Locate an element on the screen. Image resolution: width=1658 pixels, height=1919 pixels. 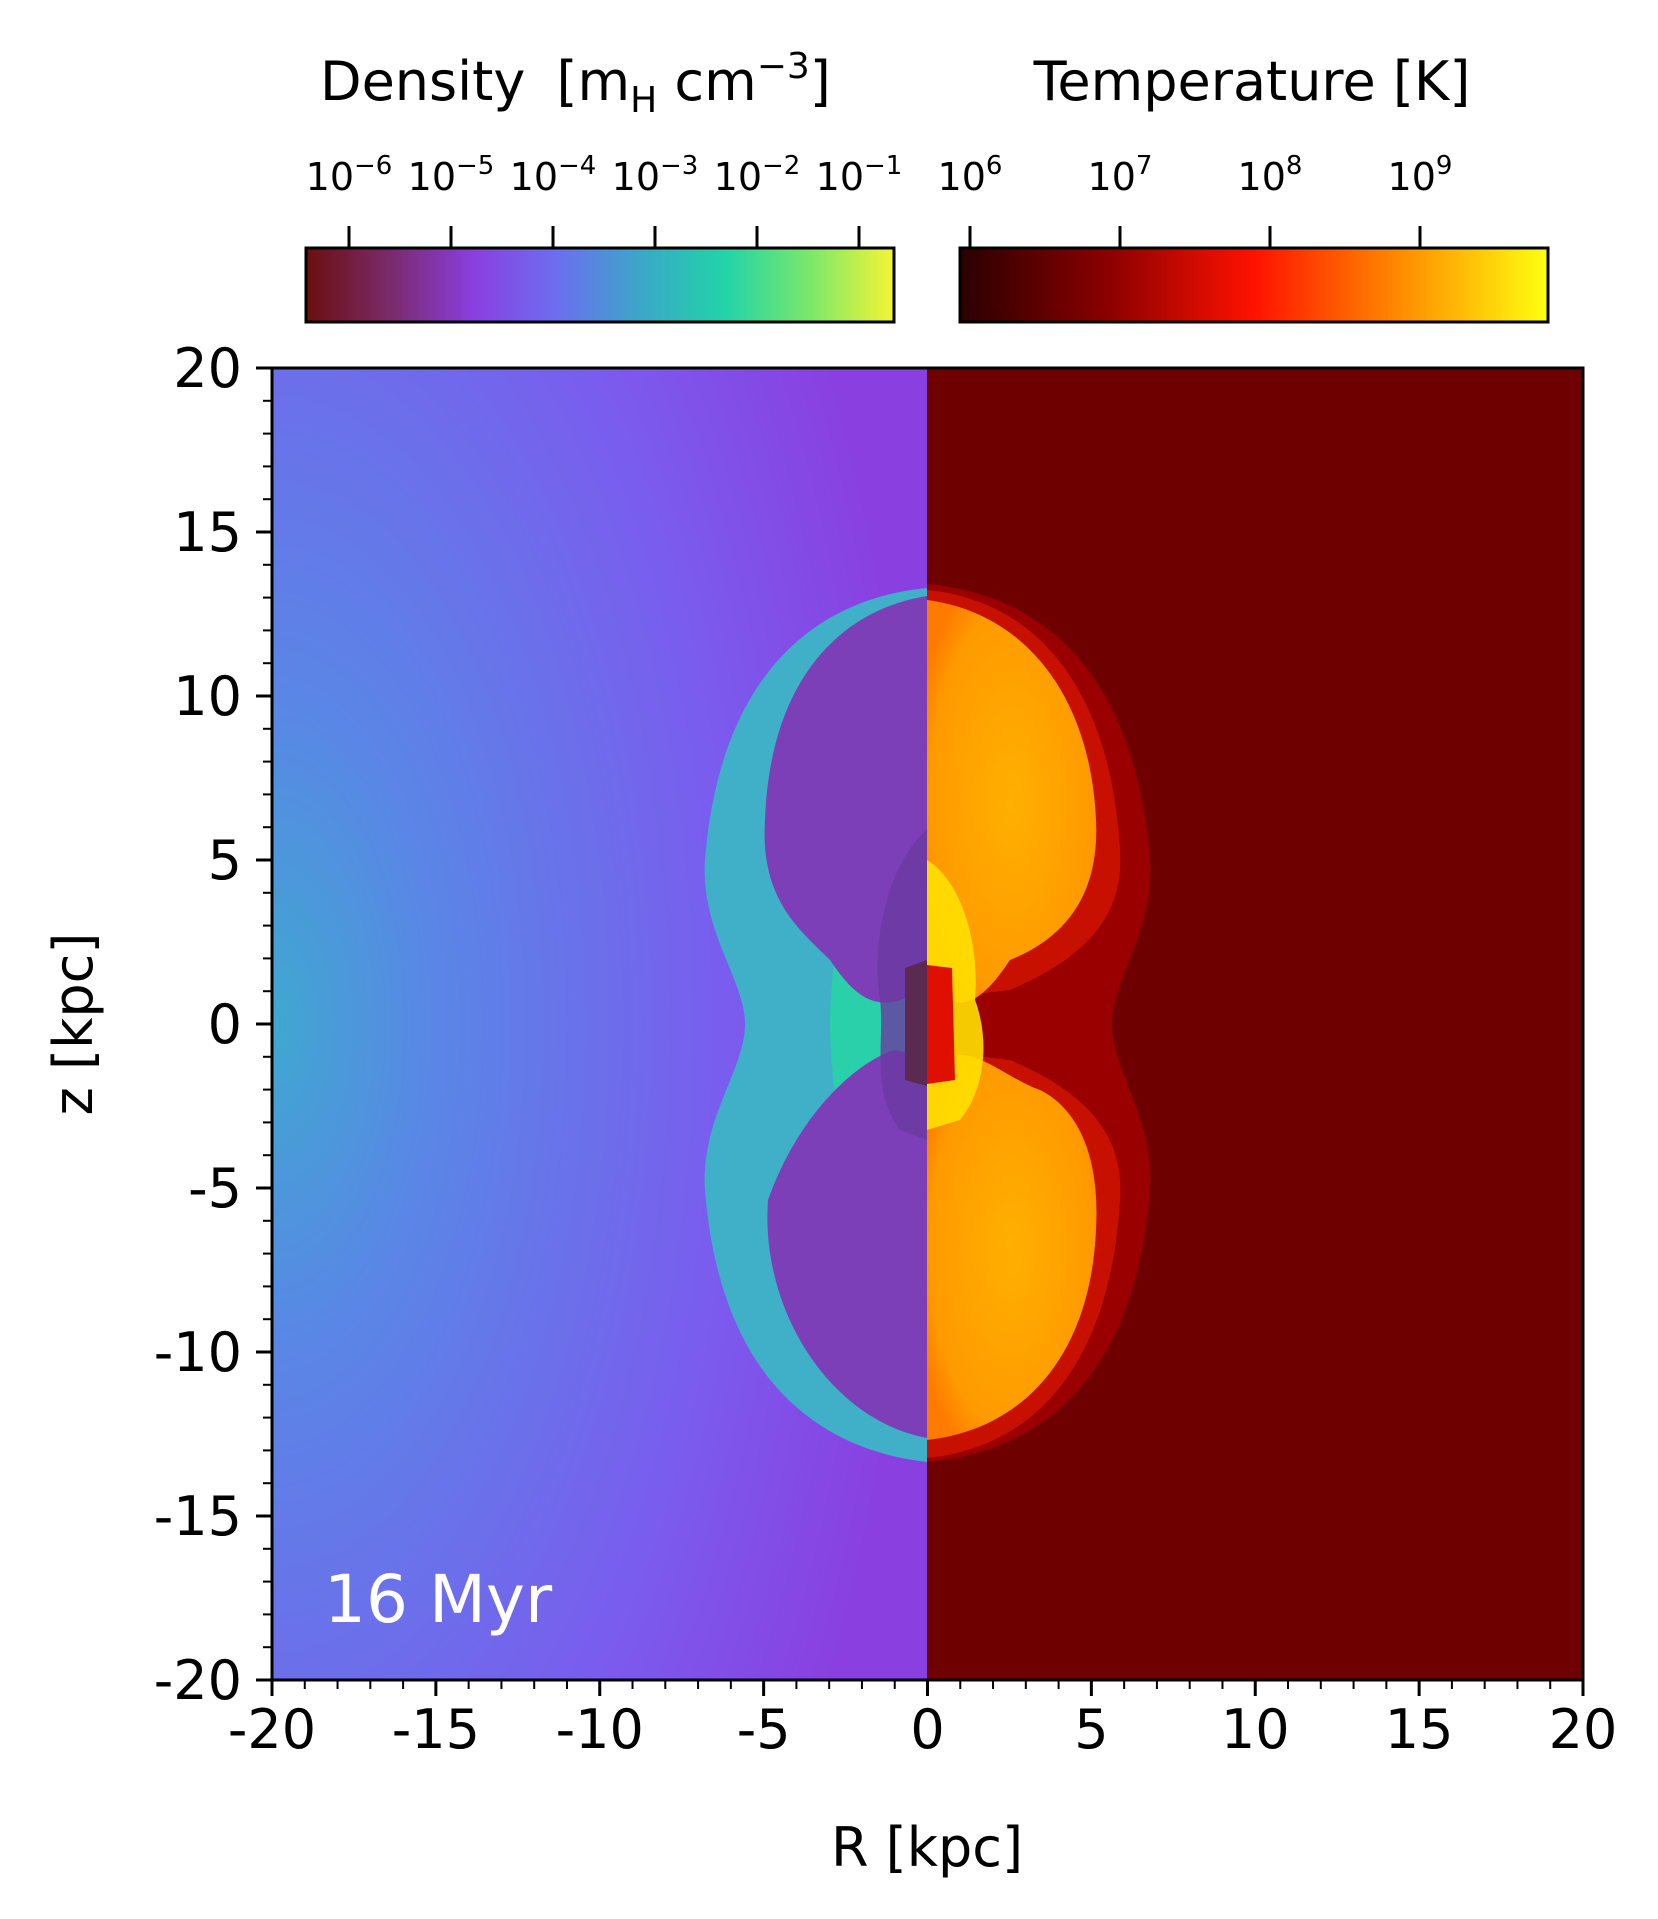
x-tick-label: -10 is located at coordinates (600, 1729).